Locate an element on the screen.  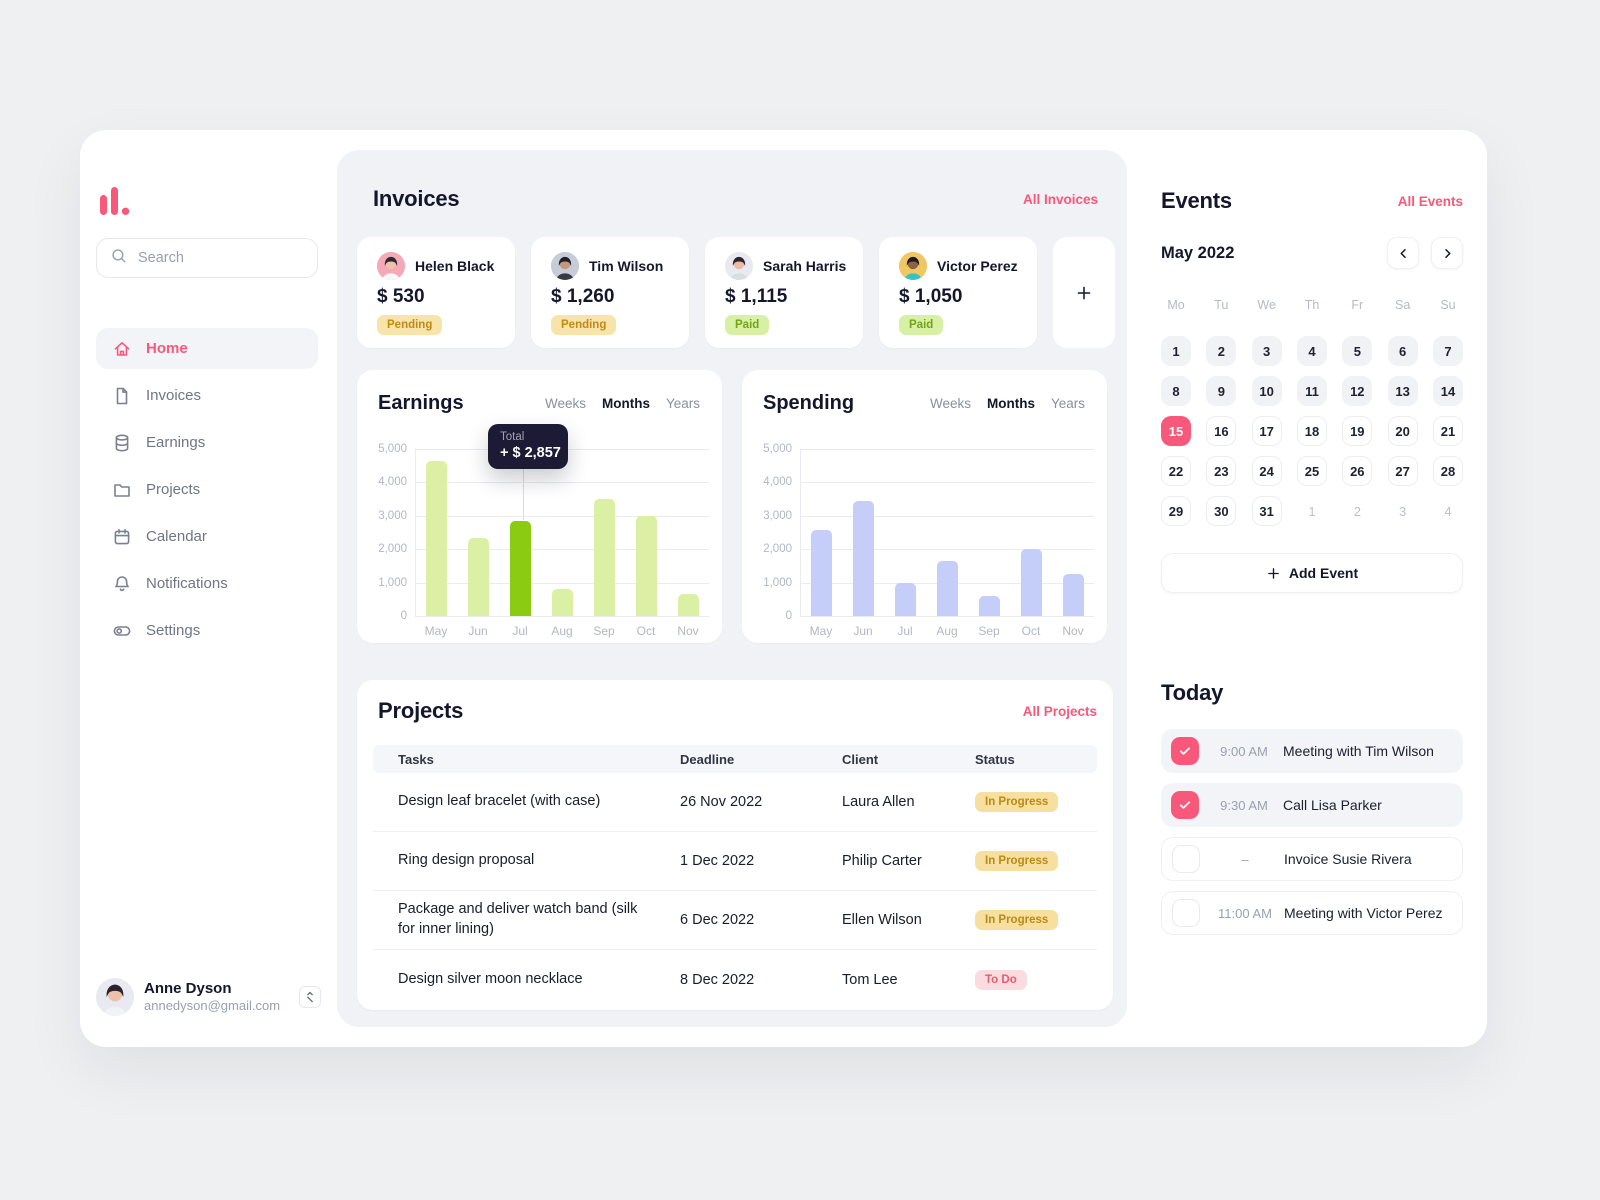
calendar-day-17: 17 is located at coordinates (1266, 431).